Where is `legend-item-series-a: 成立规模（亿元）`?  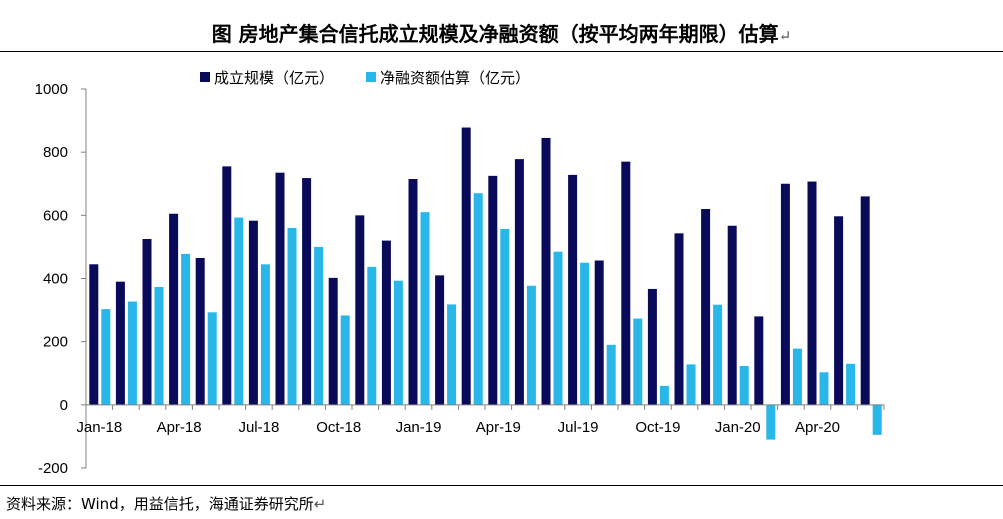 legend-item-series-a: 成立规模（亿元） is located at coordinates (267, 77).